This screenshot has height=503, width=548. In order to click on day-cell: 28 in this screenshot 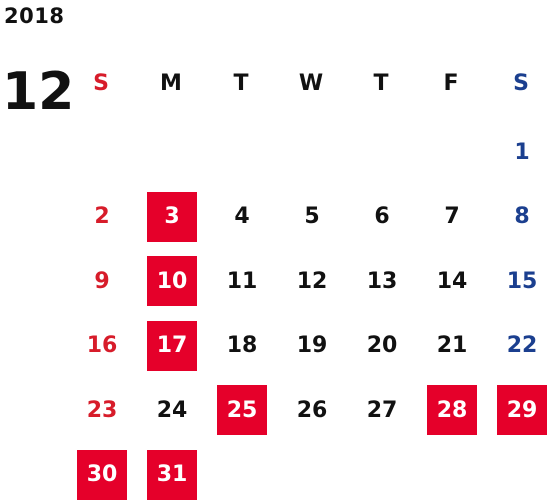, I will do `click(451, 414)`.